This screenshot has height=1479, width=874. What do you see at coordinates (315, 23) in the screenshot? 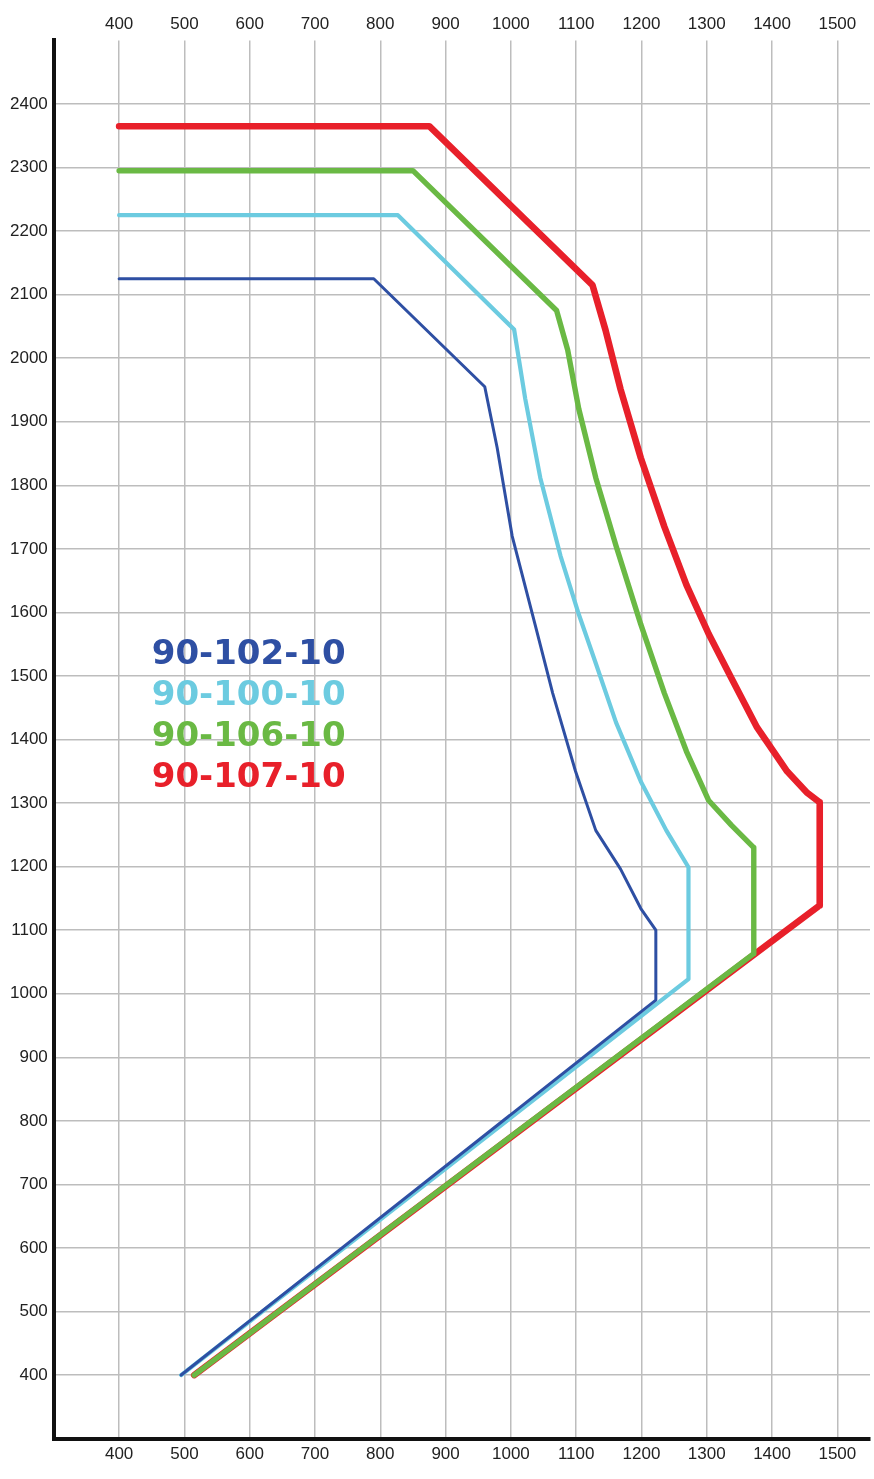
I see `x2-tick-label: 700` at bounding box center [315, 23].